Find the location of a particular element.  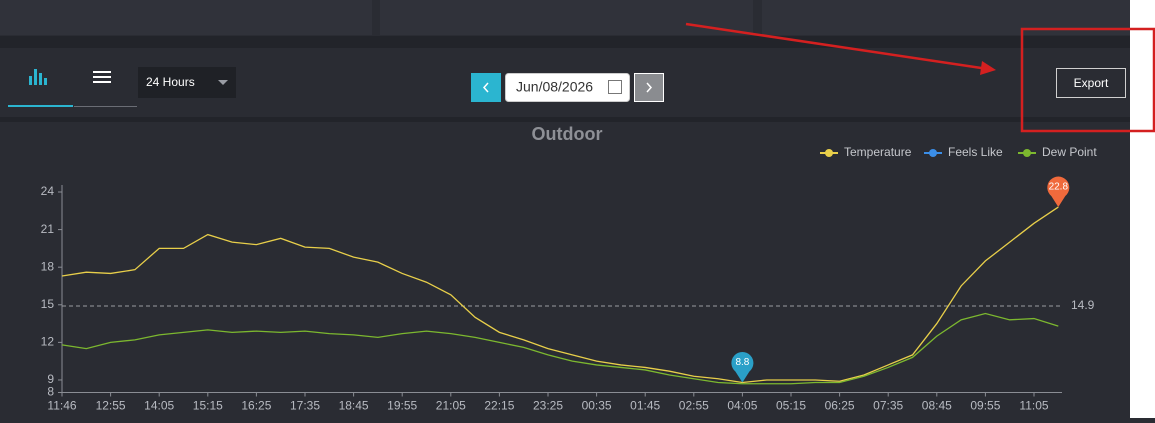

x-tick-label: 09:55 is located at coordinates (985, 406).